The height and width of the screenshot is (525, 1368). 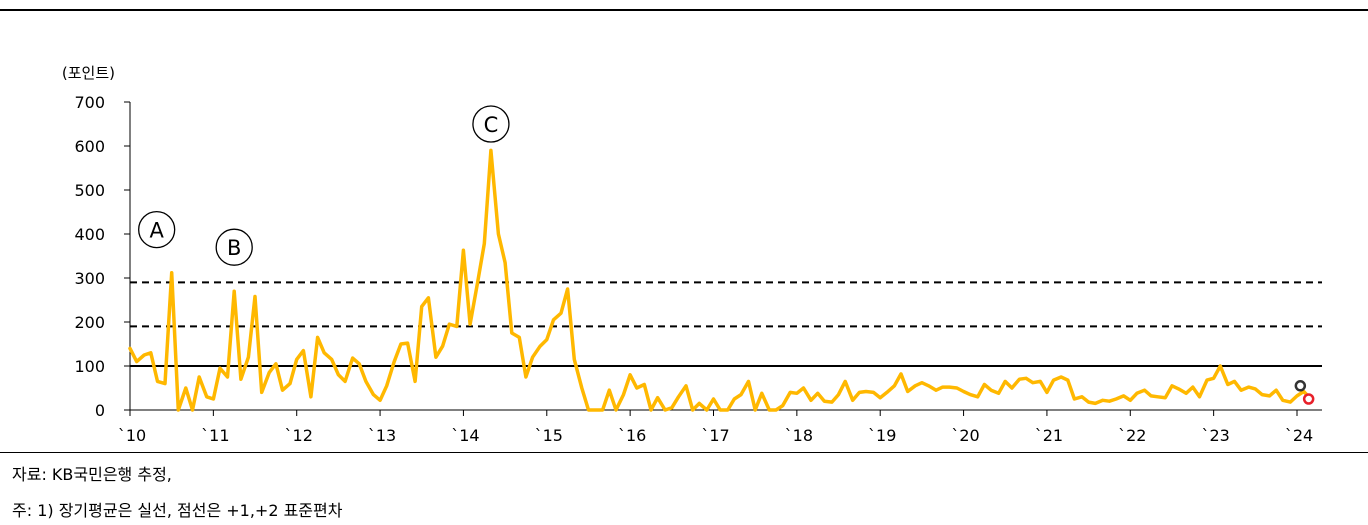 I want to click on annotation-label: C, so click(x=491, y=125).